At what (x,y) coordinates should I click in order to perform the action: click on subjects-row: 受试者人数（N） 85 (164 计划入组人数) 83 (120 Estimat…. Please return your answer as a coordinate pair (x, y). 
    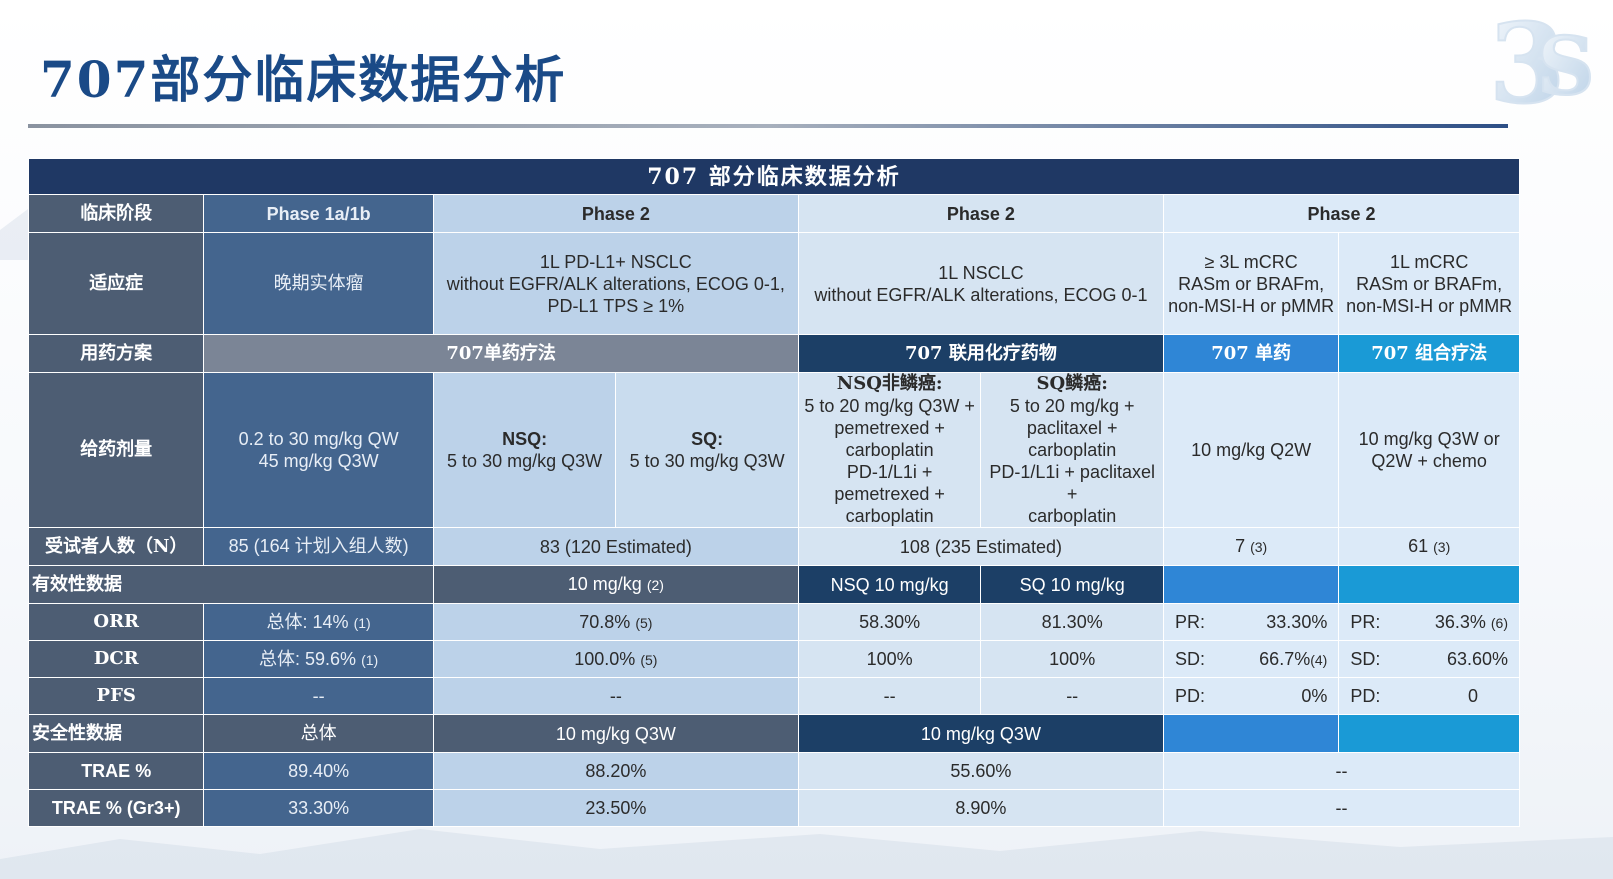
    Looking at the image, I should click on (773, 546).